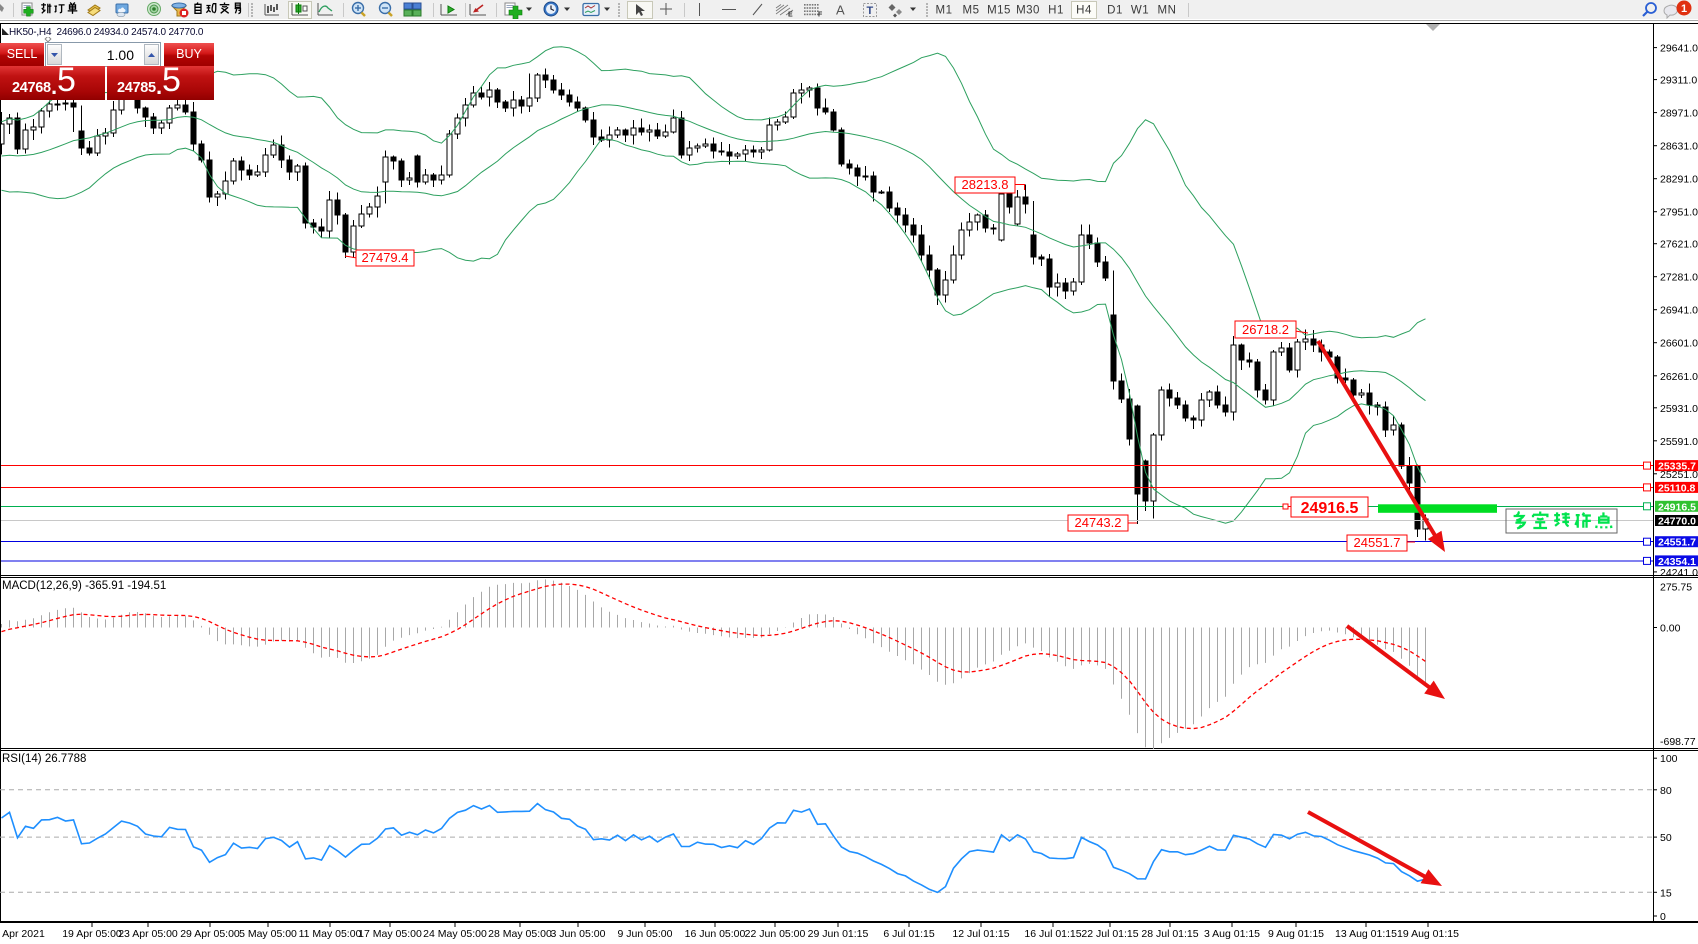 The width and height of the screenshot is (1698, 944). I want to click on svg-text: 28 May 05:00, so click(520, 934).